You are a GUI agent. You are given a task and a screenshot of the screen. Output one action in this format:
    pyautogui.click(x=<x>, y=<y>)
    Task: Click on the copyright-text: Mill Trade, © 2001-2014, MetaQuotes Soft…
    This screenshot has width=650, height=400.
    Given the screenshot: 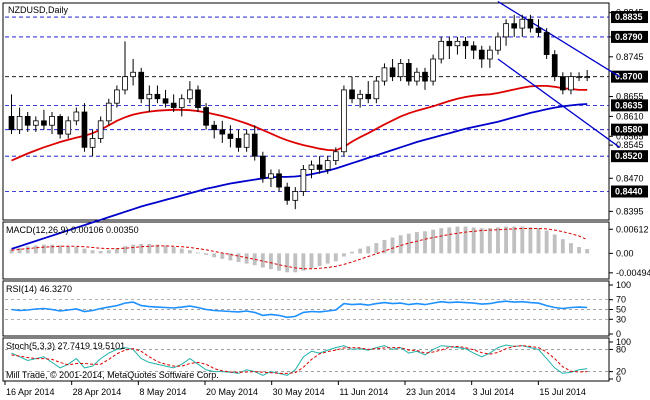 What is the action you would take?
    pyautogui.click(x=112, y=375)
    